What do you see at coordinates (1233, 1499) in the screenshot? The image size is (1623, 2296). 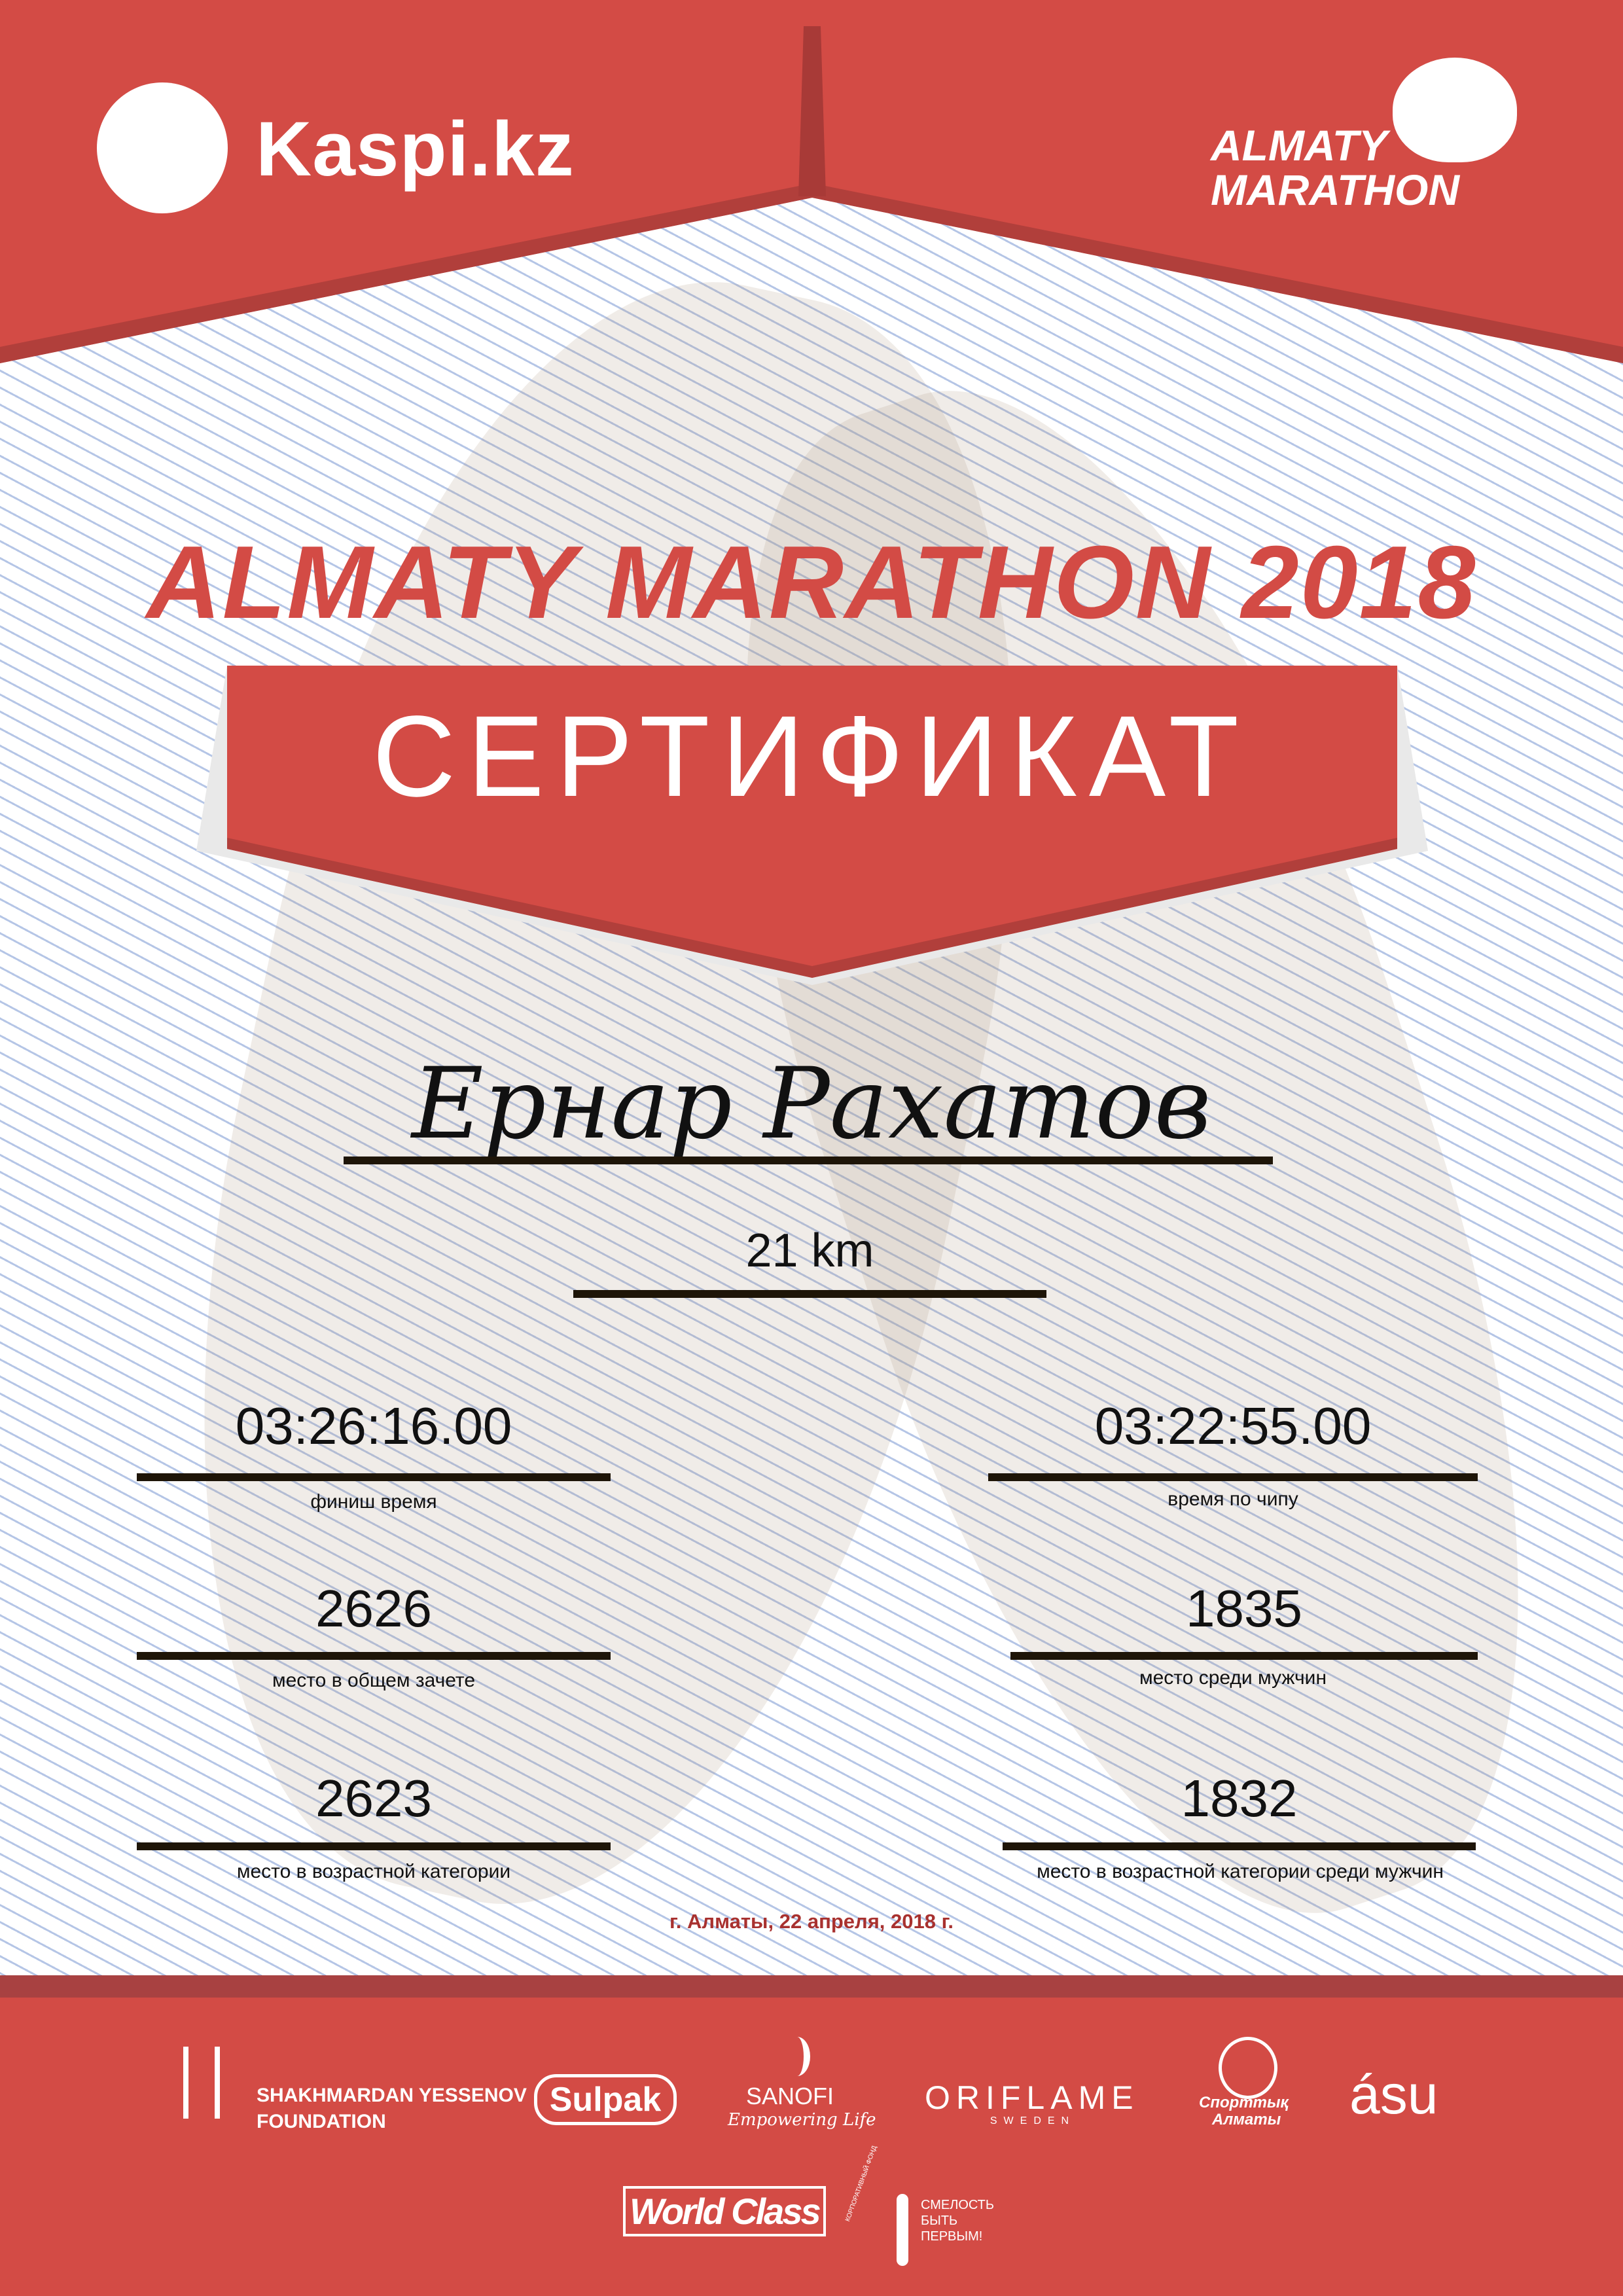 I see `chip-time-label: время по чипу` at bounding box center [1233, 1499].